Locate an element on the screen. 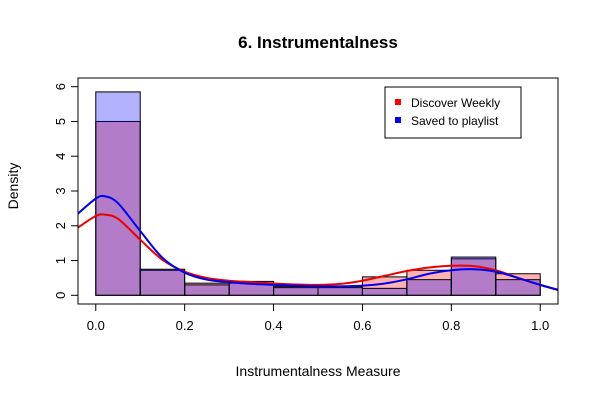 Image resolution: width=600 pixels, height=400 pixels. y-tick-label-1: 1 is located at coordinates (60, 260).